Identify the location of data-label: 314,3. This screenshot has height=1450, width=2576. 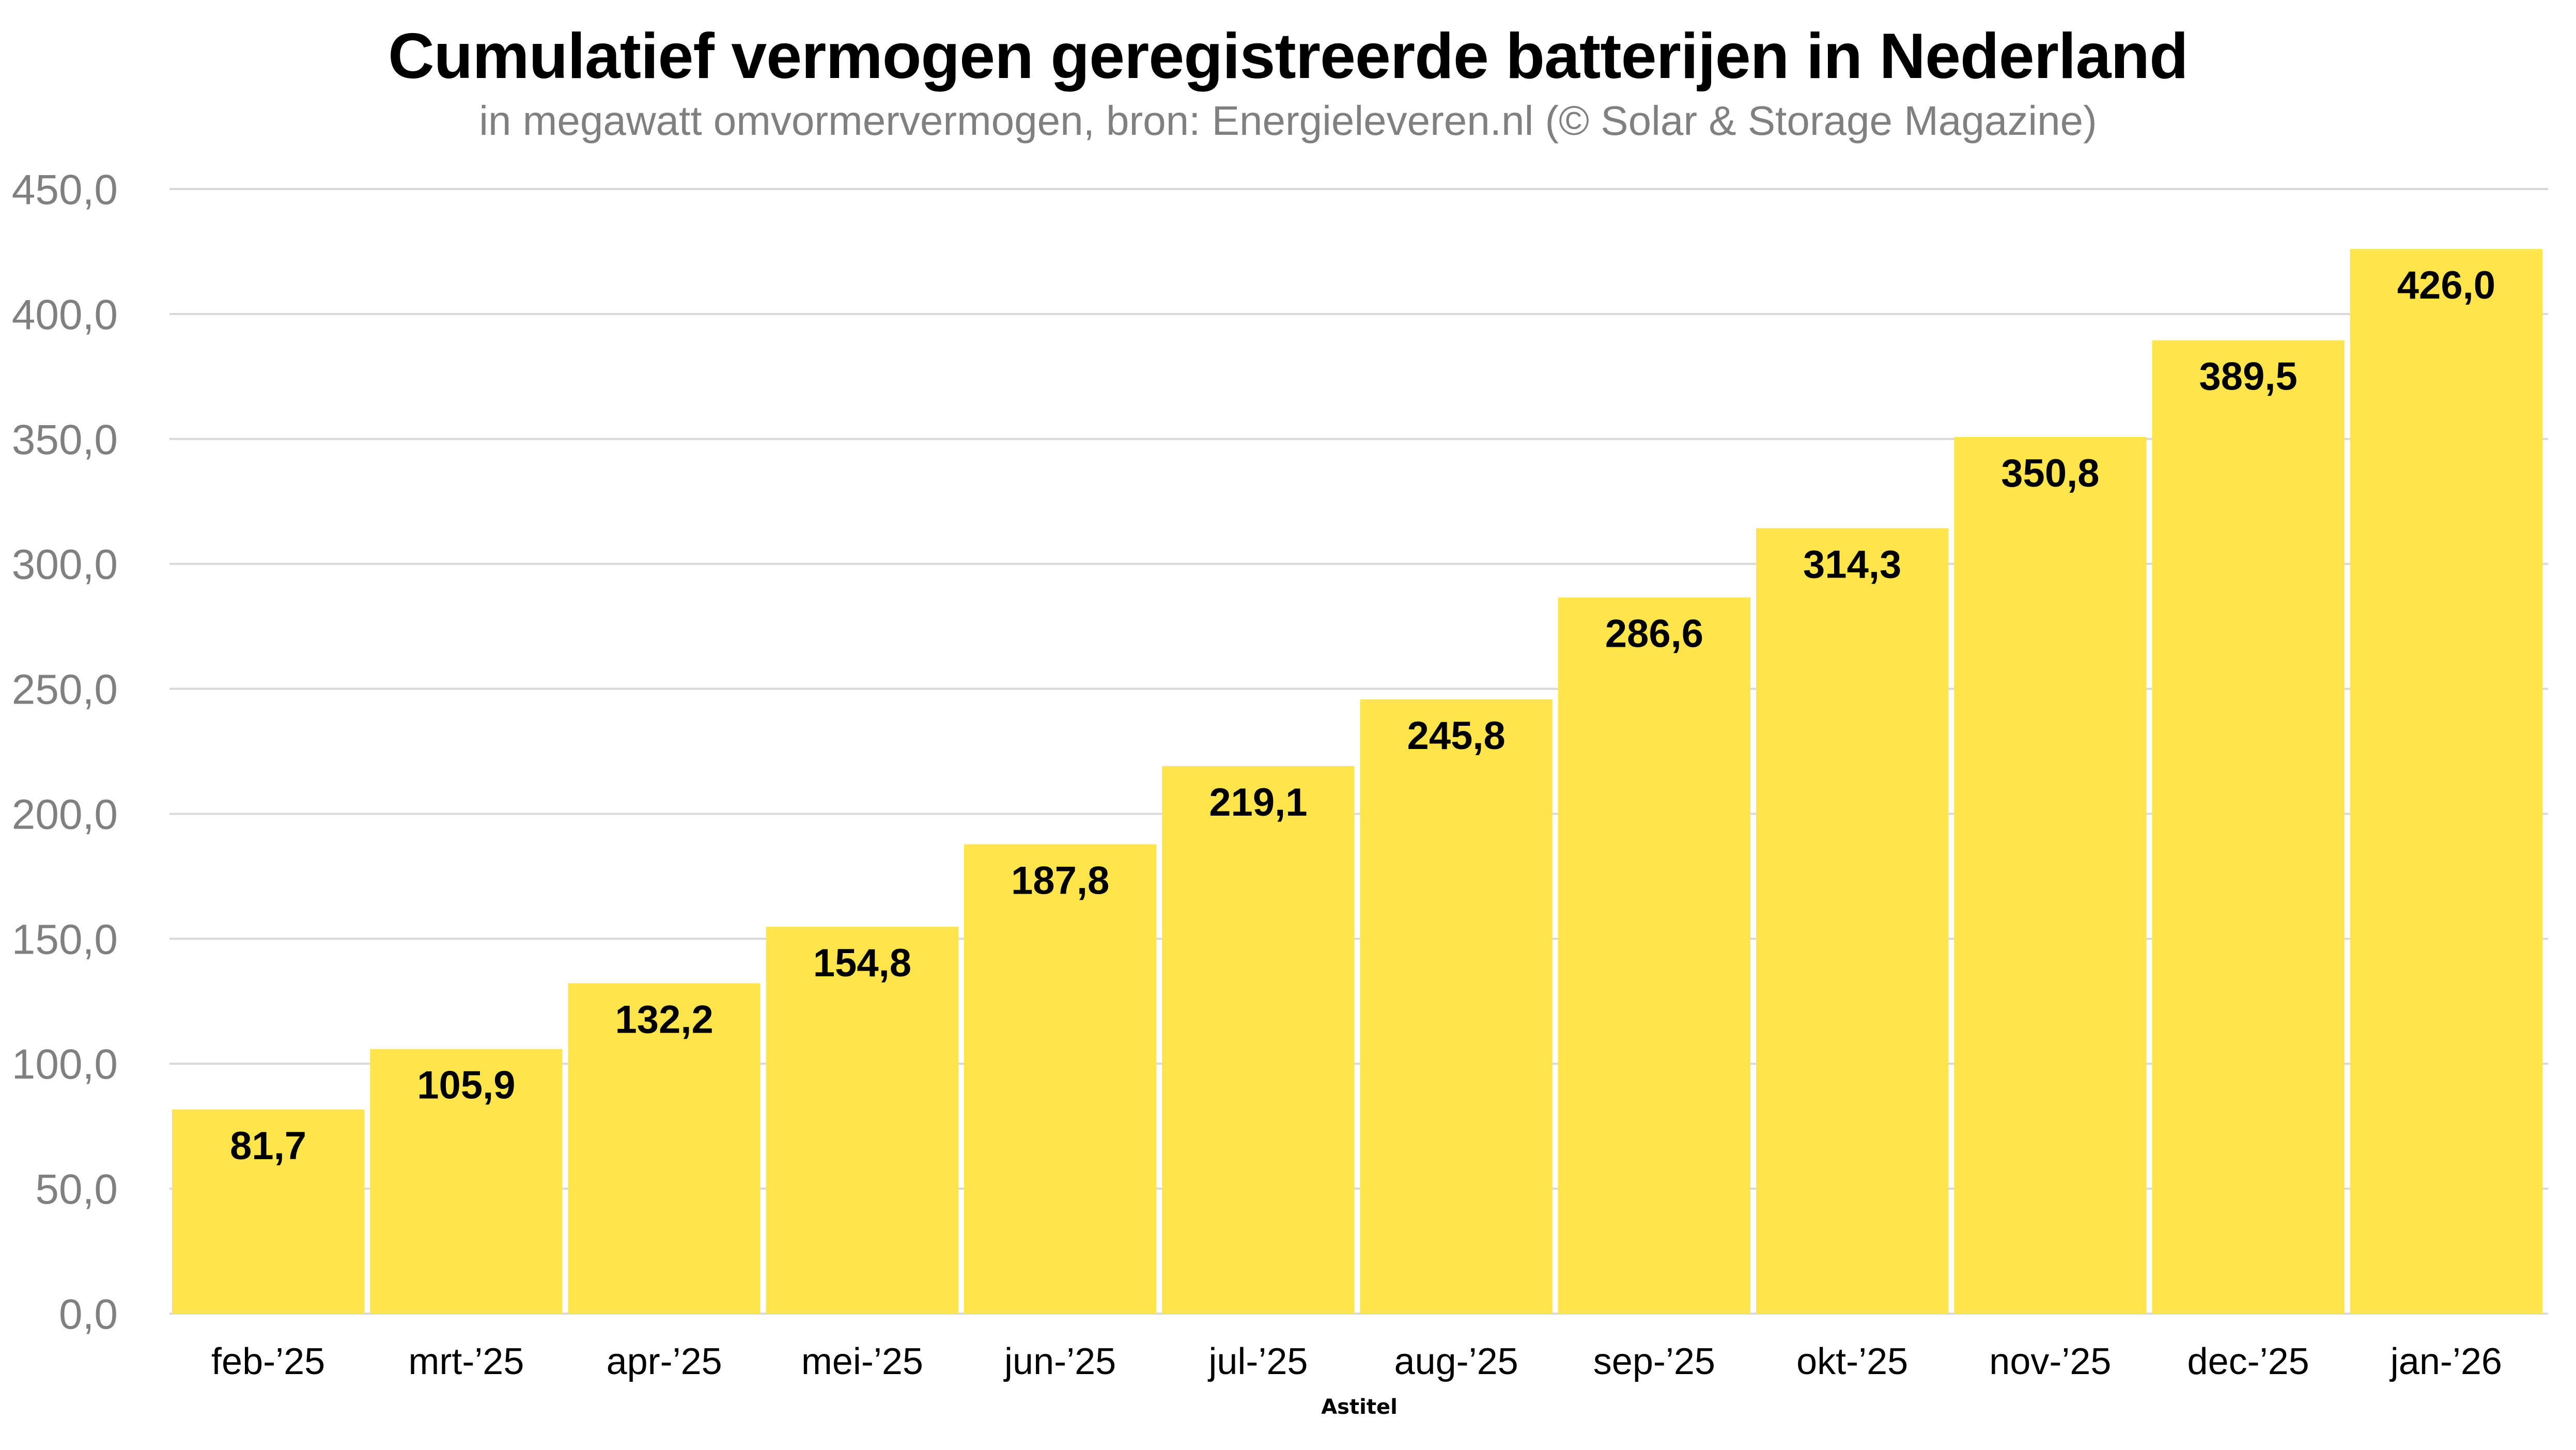
(1852, 564).